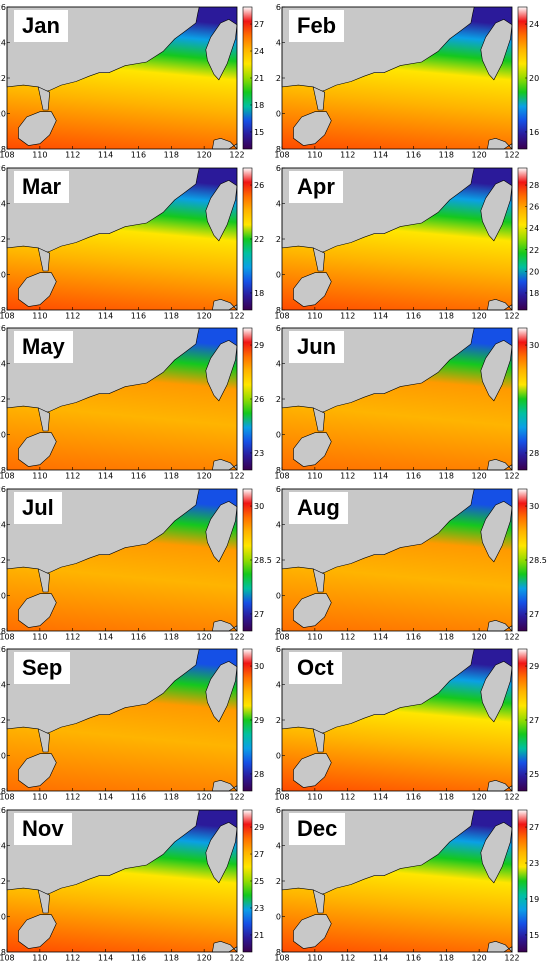  I want to click on colorbar-tick-label: 16, so click(534, 132).